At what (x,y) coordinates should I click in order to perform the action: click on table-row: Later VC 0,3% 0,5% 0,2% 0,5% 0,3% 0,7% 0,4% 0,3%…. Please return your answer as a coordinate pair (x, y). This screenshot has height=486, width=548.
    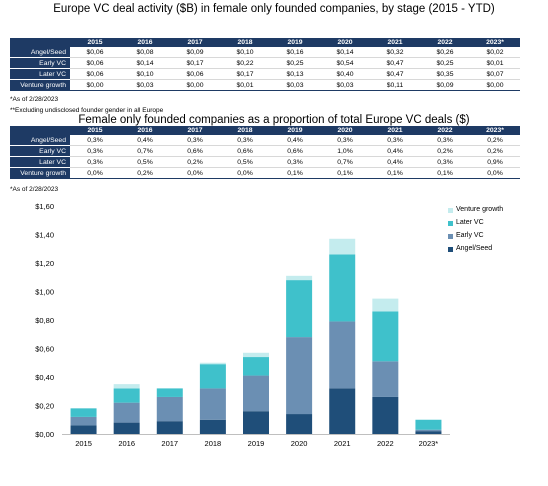
    Looking at the image, I should click on (265, 162).